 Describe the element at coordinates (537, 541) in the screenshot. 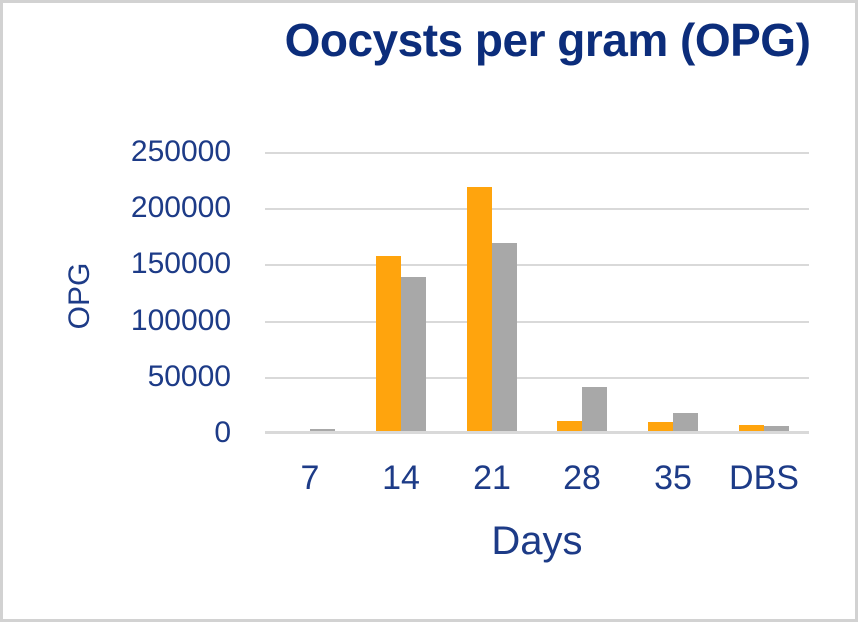

I see `x-axis-title: Days` at that location.